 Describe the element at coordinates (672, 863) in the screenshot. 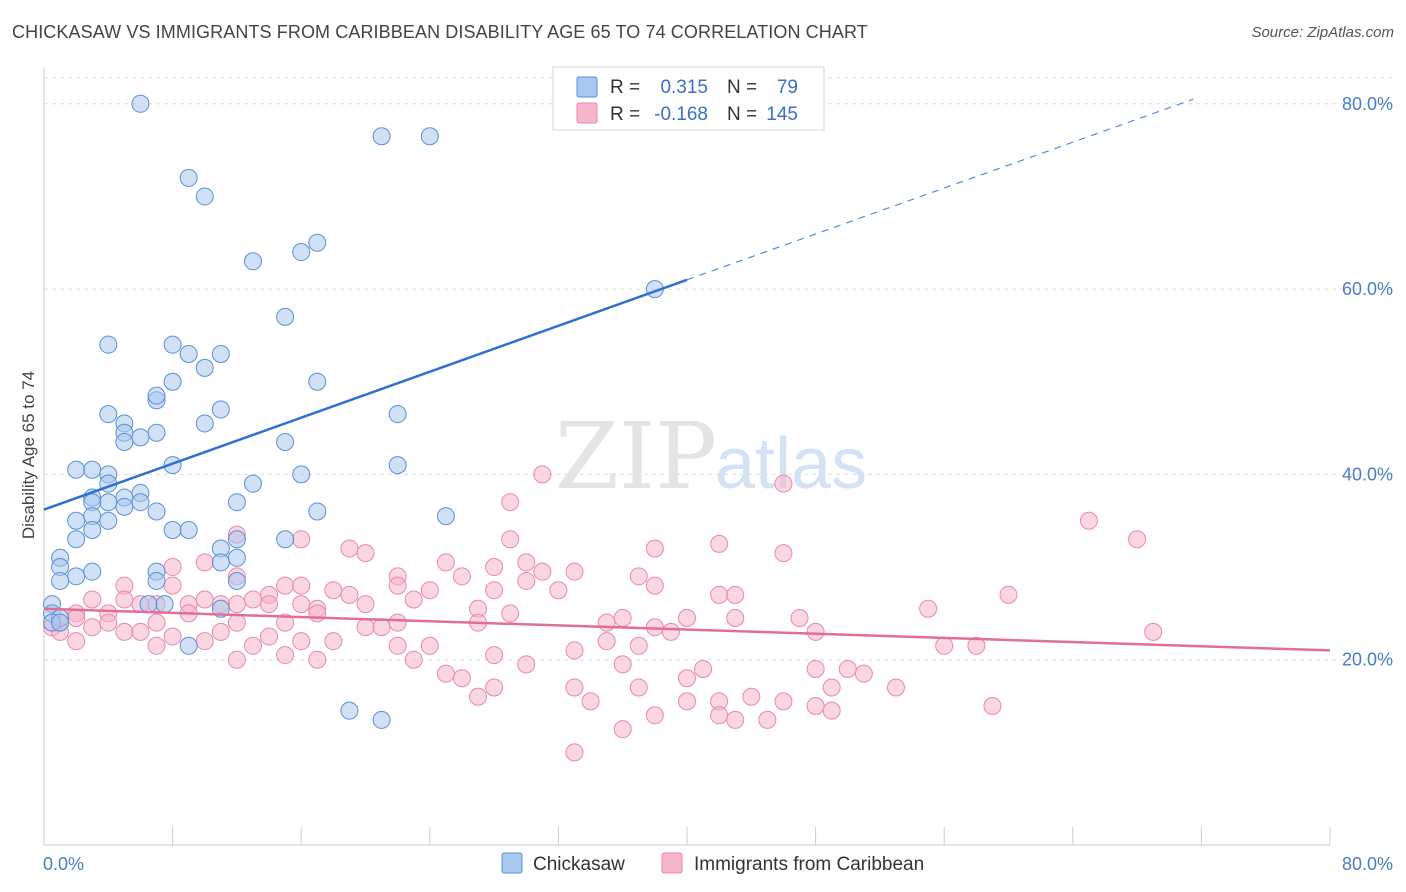

I see `bottom-legend-swatch-caribbean` at that location.